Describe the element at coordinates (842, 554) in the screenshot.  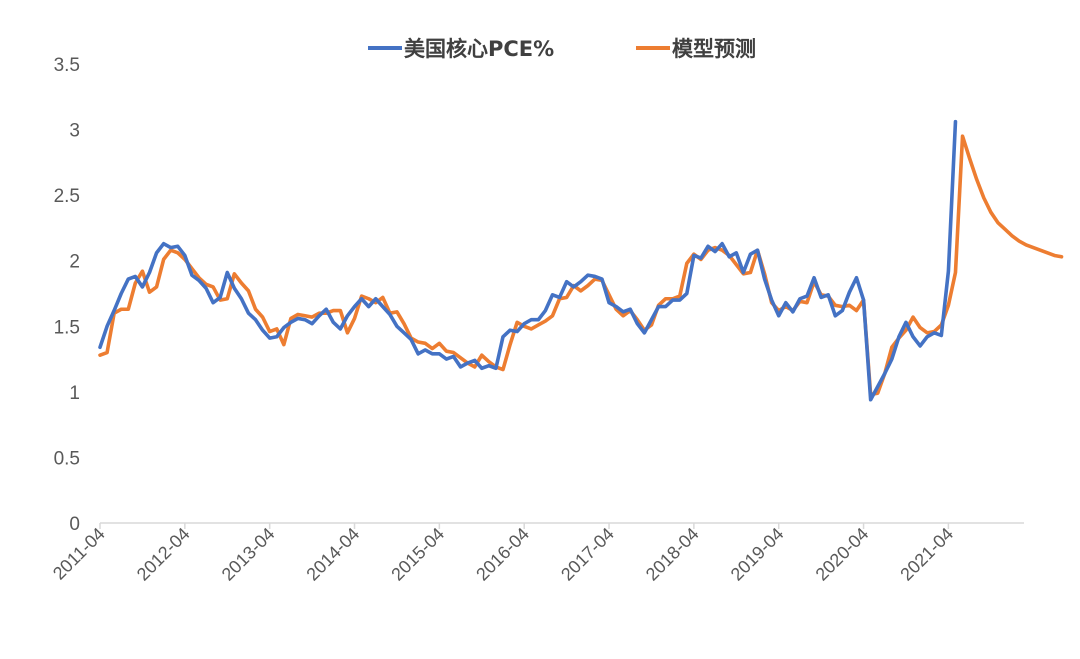
I see `x-tick-label: 2020-04` at that location.